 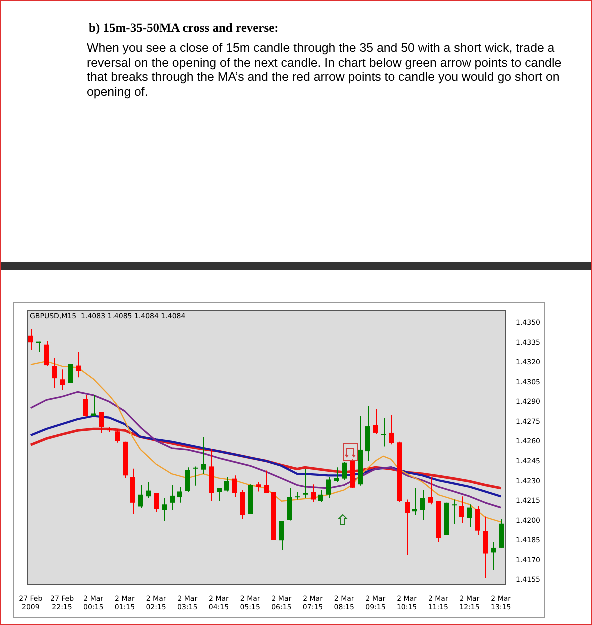 What do you see at coordinates (184, 28) in the screenshot?
I see `chart-title: b) 15m-35-50MA cross and reverse:` at bounding box center [184, 28].